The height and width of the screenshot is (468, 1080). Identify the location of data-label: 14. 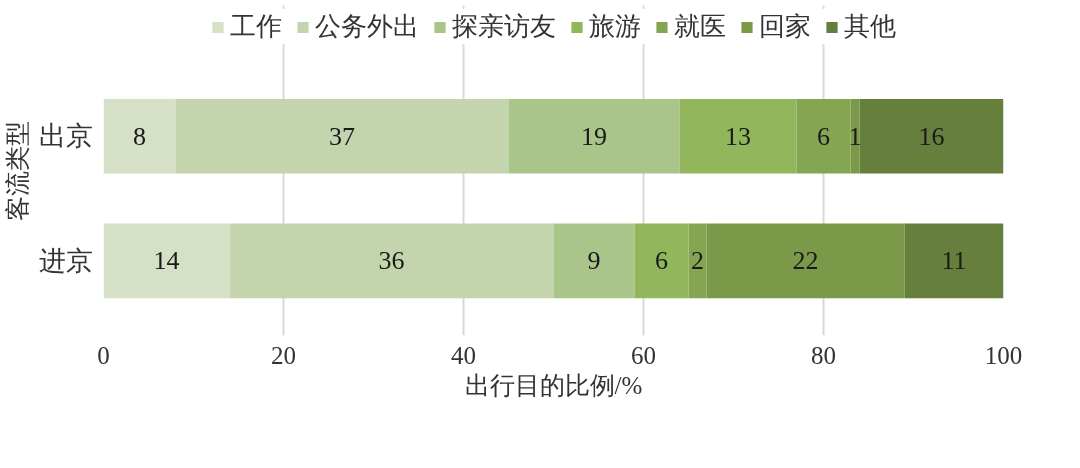
(166, 261).